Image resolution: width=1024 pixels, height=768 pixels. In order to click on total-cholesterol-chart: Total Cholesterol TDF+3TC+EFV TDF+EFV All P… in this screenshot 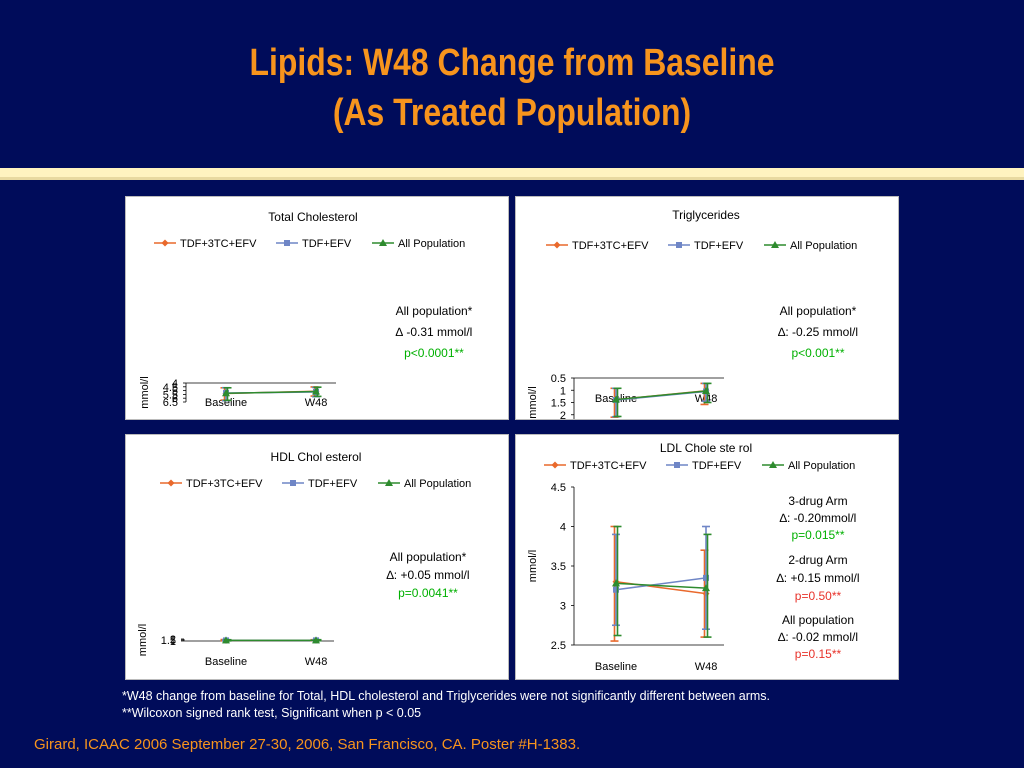, I will do `click(317, 308)`.